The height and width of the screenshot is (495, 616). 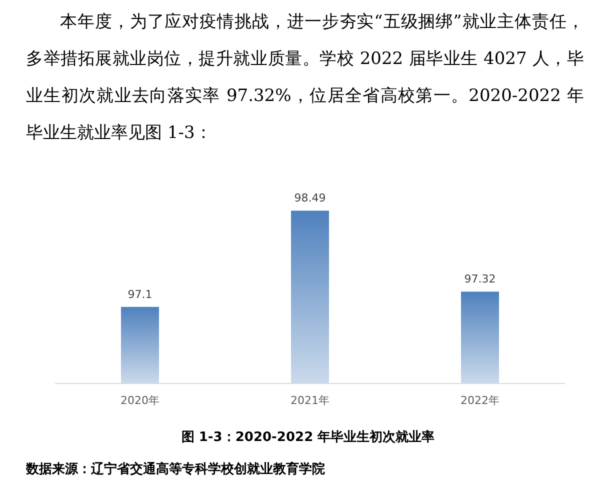 I want to click on data-label: 97.1, so click(x=140, y=294).